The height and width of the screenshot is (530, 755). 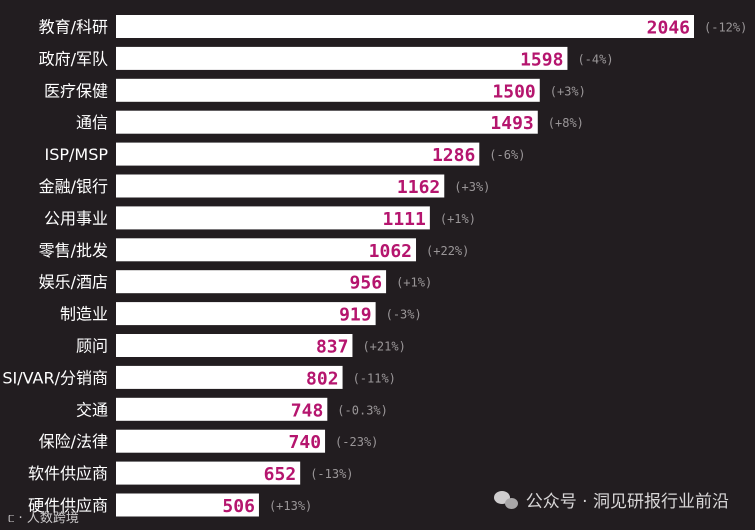 I want to click on category-label: 软件供应商, so click(x=68, y=473).